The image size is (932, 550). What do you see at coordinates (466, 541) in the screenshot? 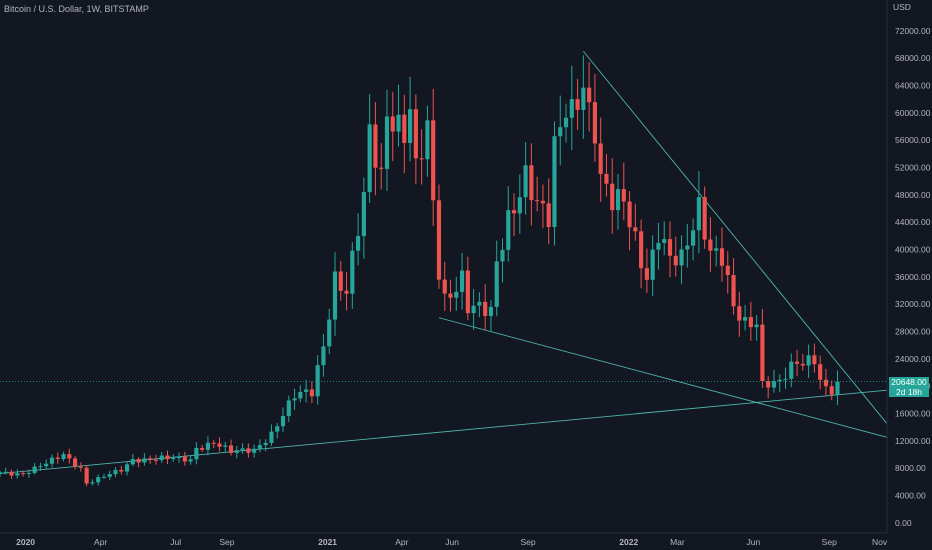
I see `time-axis-background` at bounding box center [466, 541].